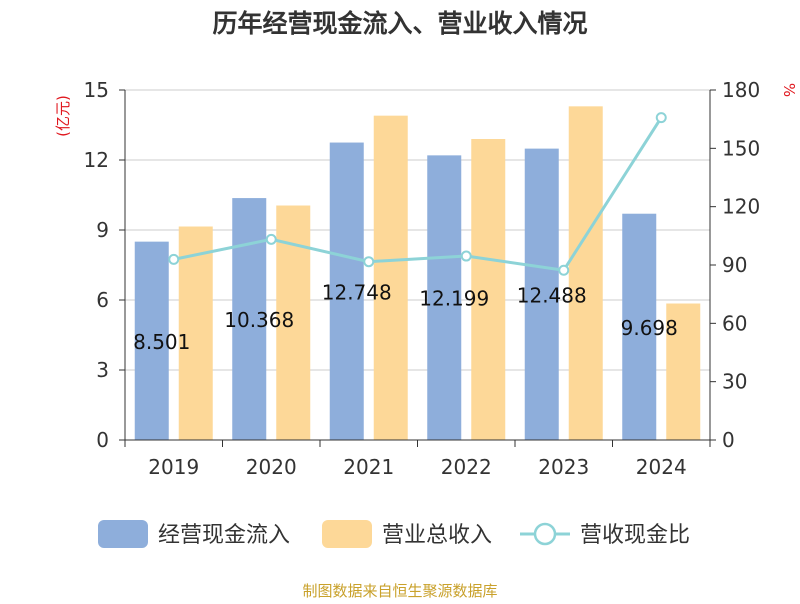  I want to click on legend-item: 经营现金流入, so click(194, 534).